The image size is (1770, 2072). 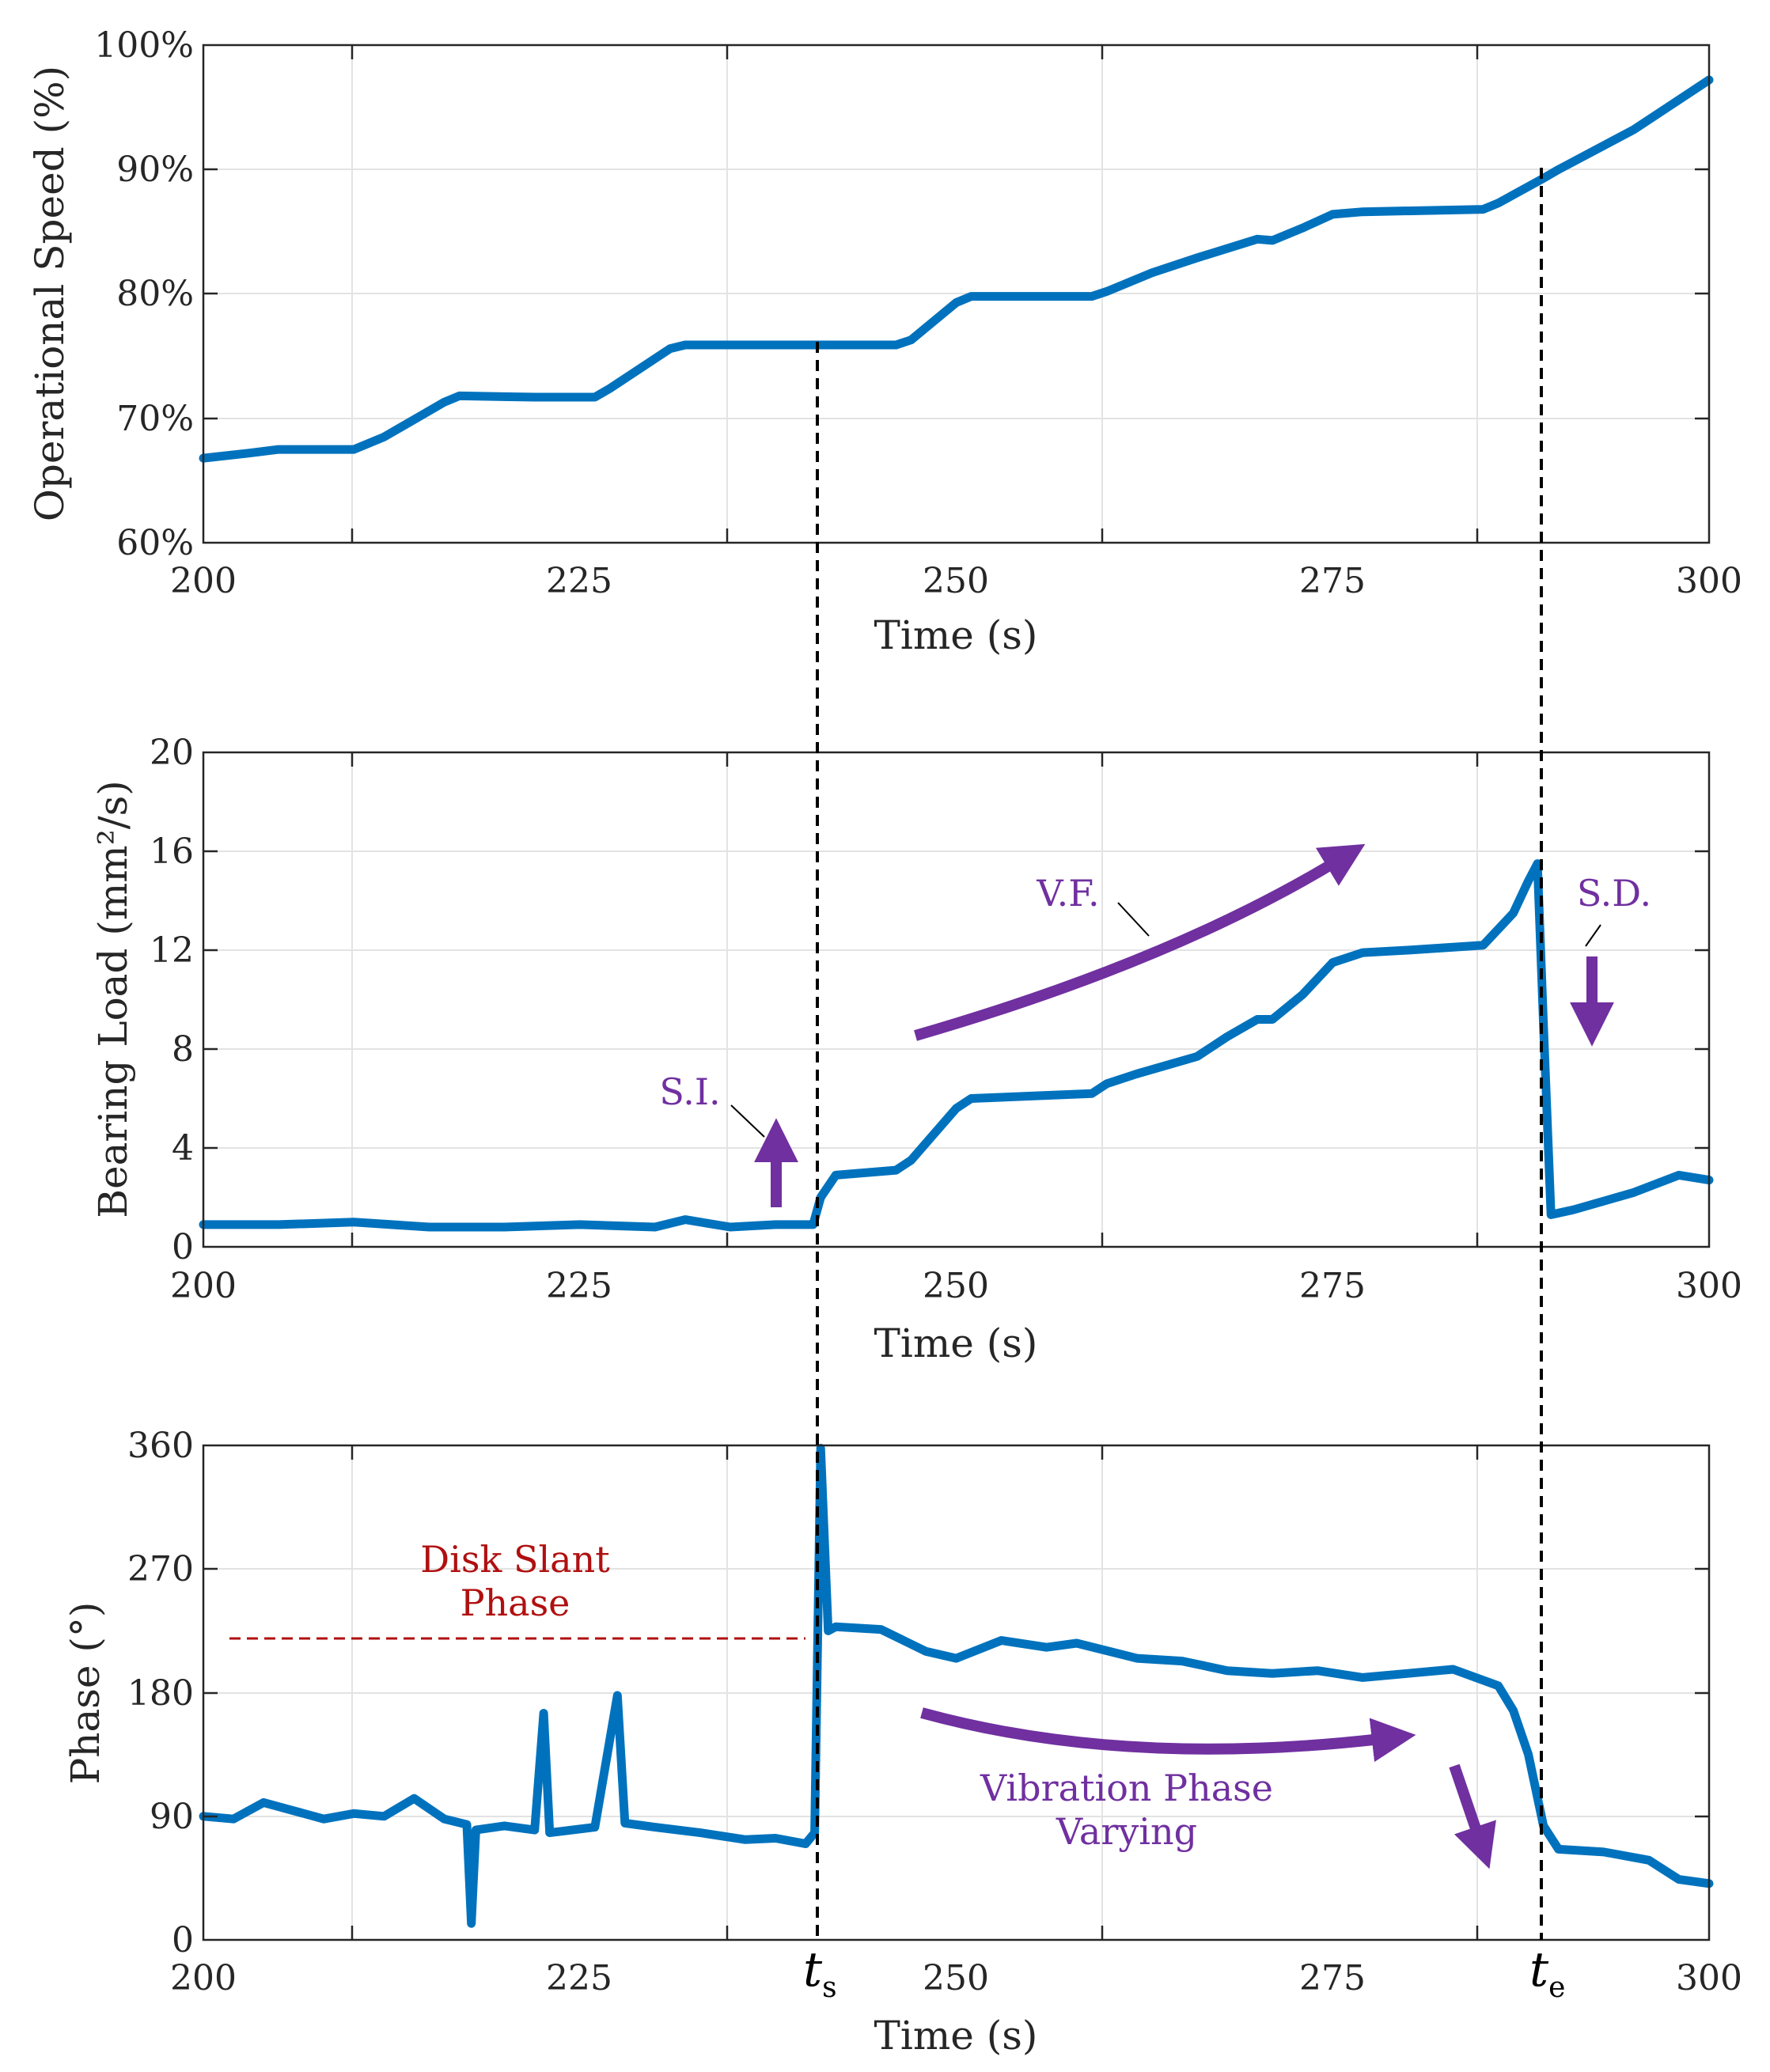 What do you see at coordinates (579, 581) in the screenshot?
I see `speed-xtick-225: 225` at bounding box center [579, 581].